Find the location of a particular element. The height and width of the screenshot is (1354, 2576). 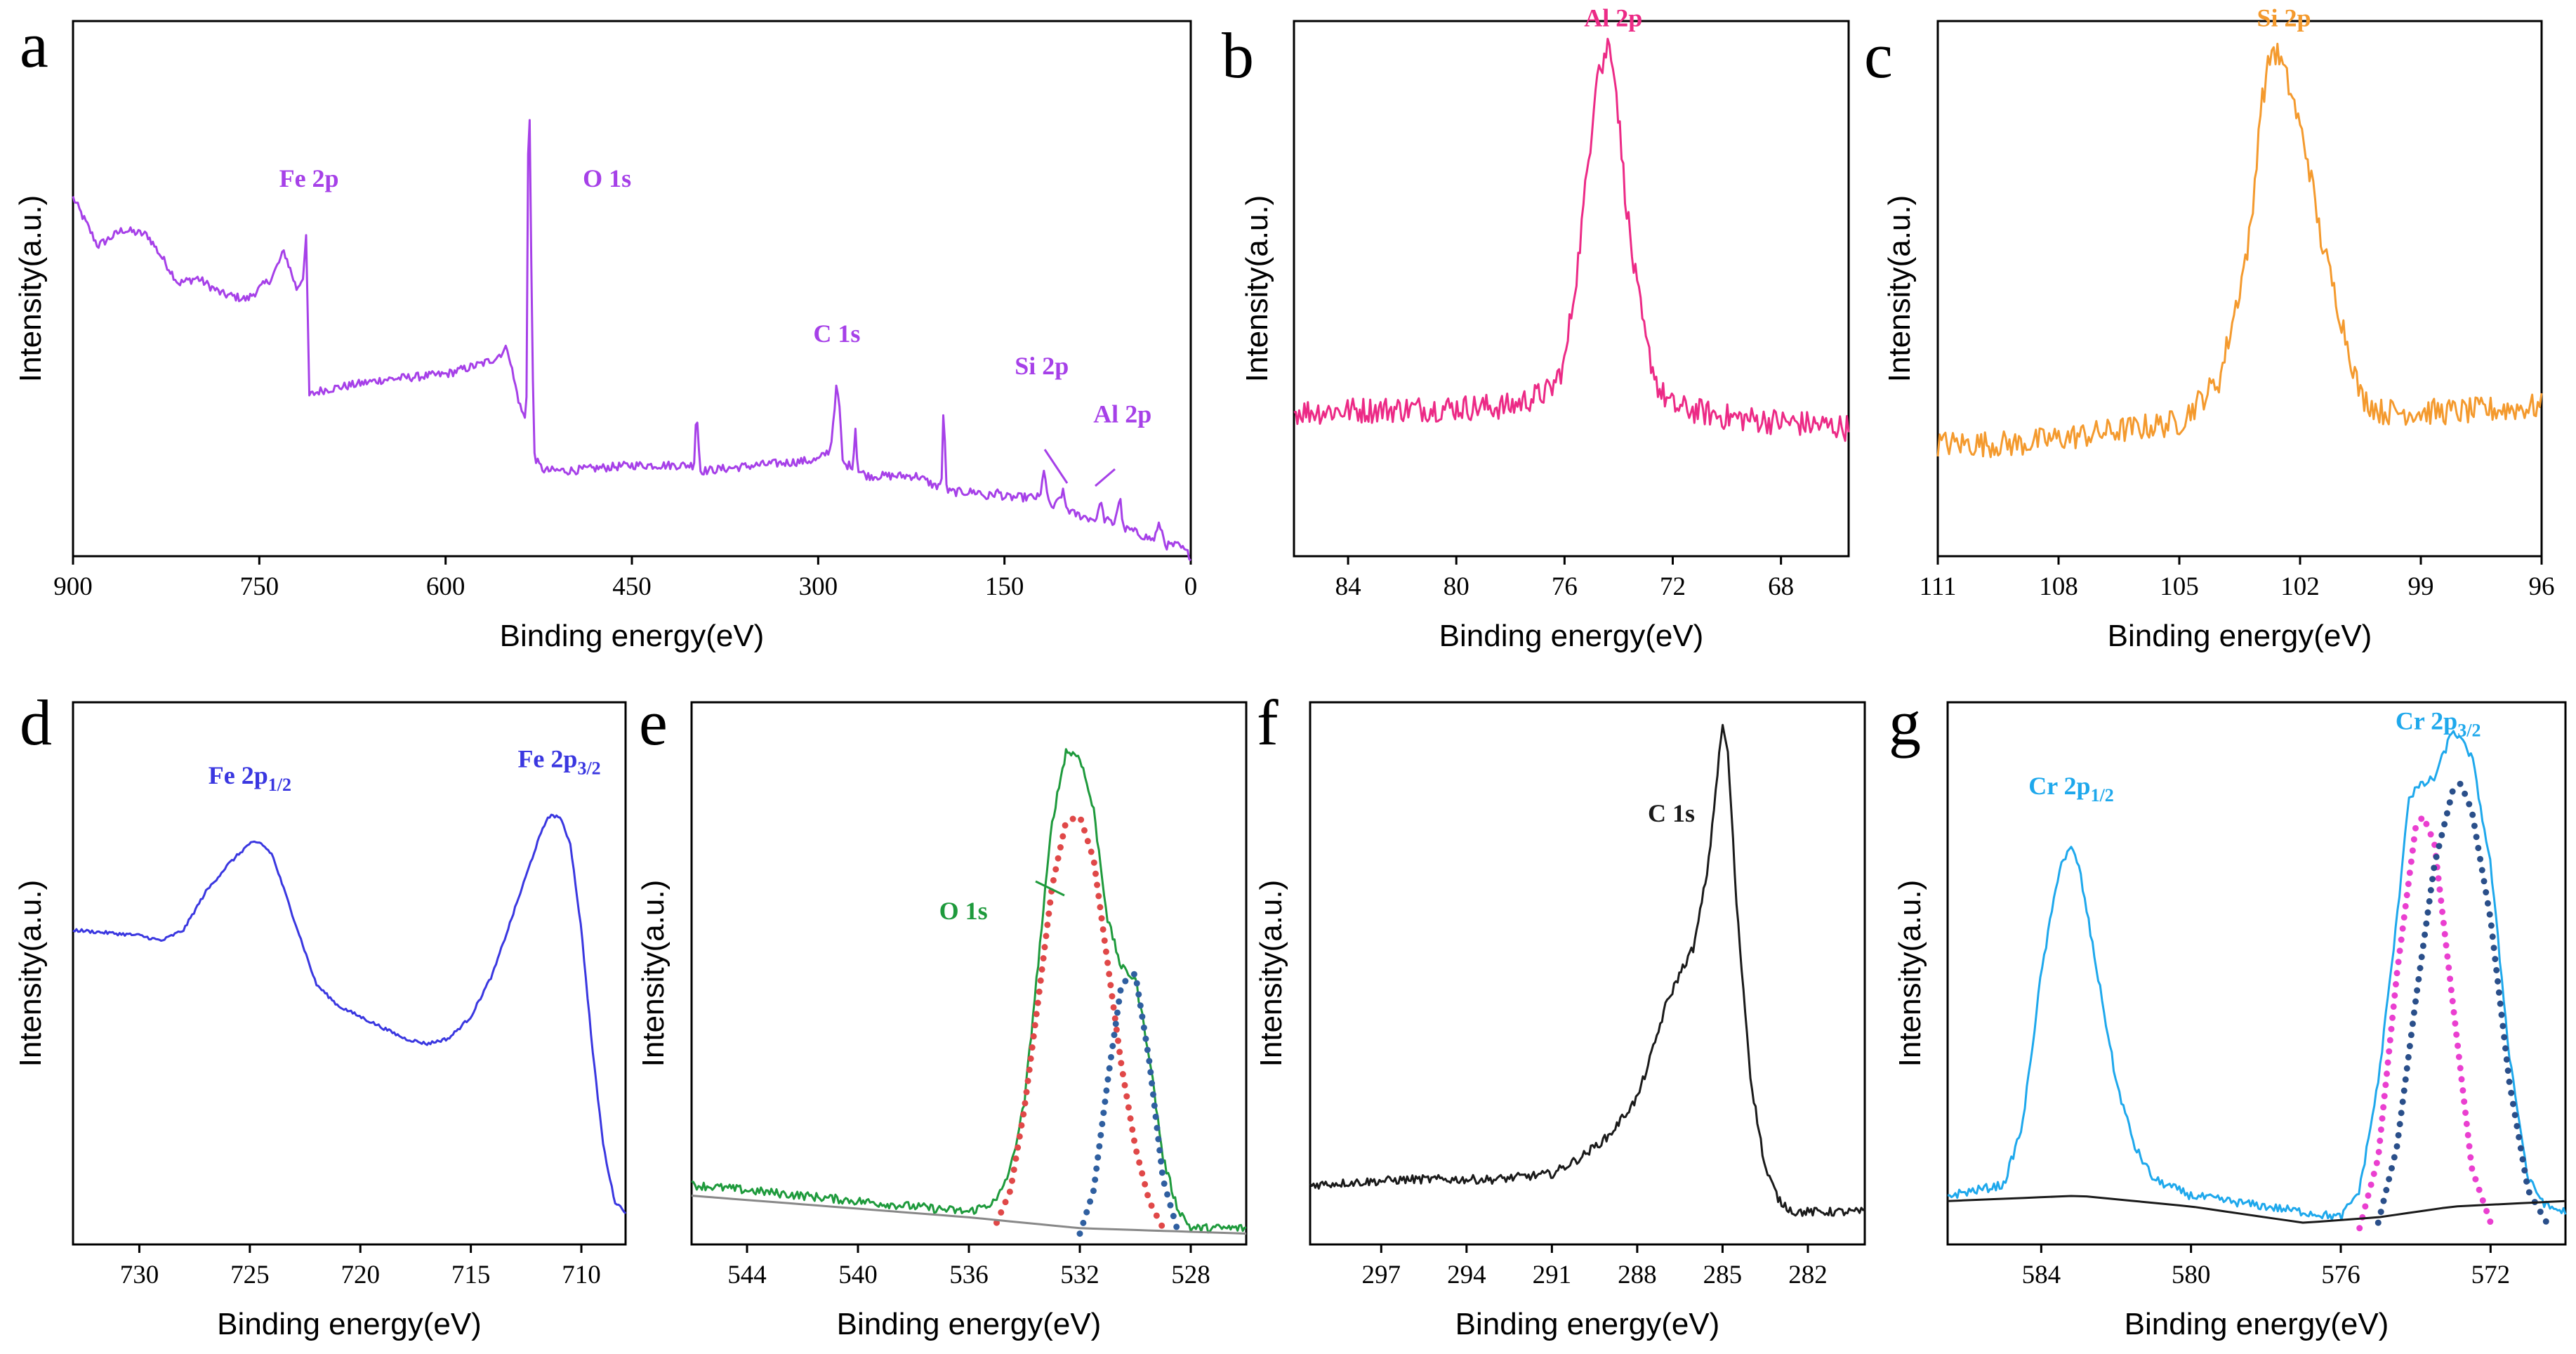

x-tick-label-g: 580 is located at coordinates (2191, 1275).